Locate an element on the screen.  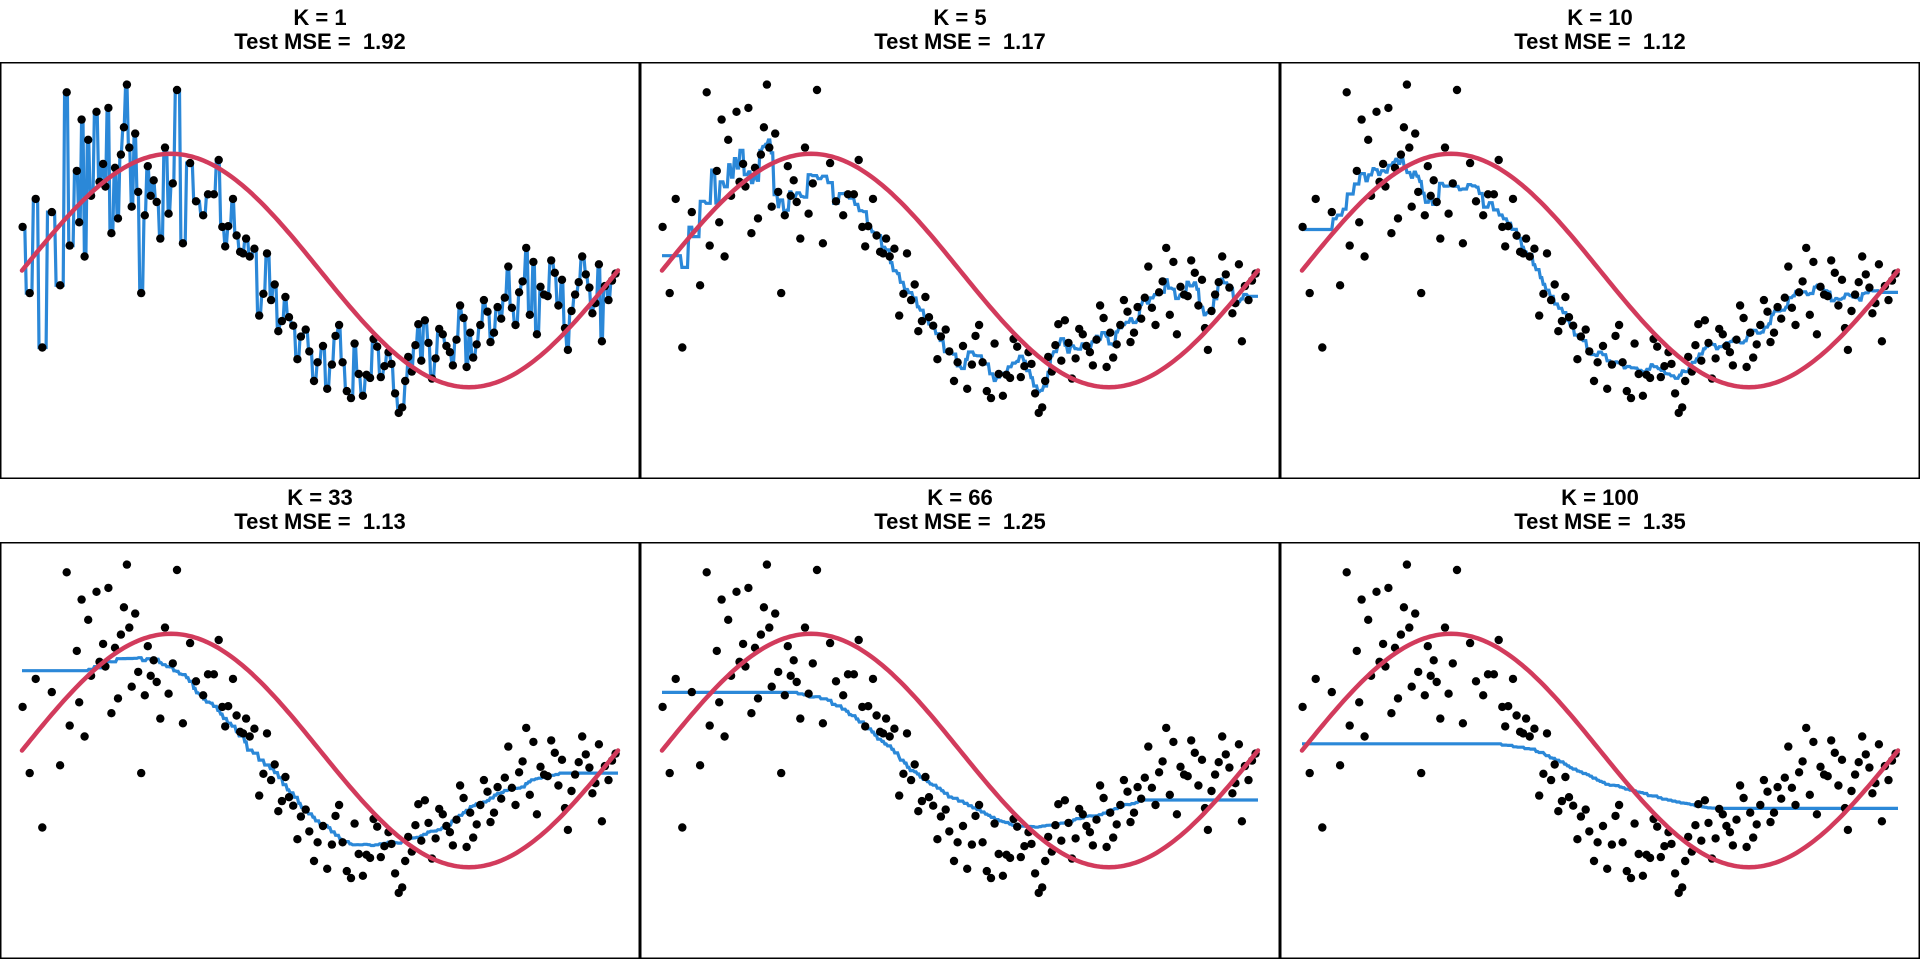
panel-title-k10: K = 10 Test MSE = 1.12 is located at coordinates (1600, 30).